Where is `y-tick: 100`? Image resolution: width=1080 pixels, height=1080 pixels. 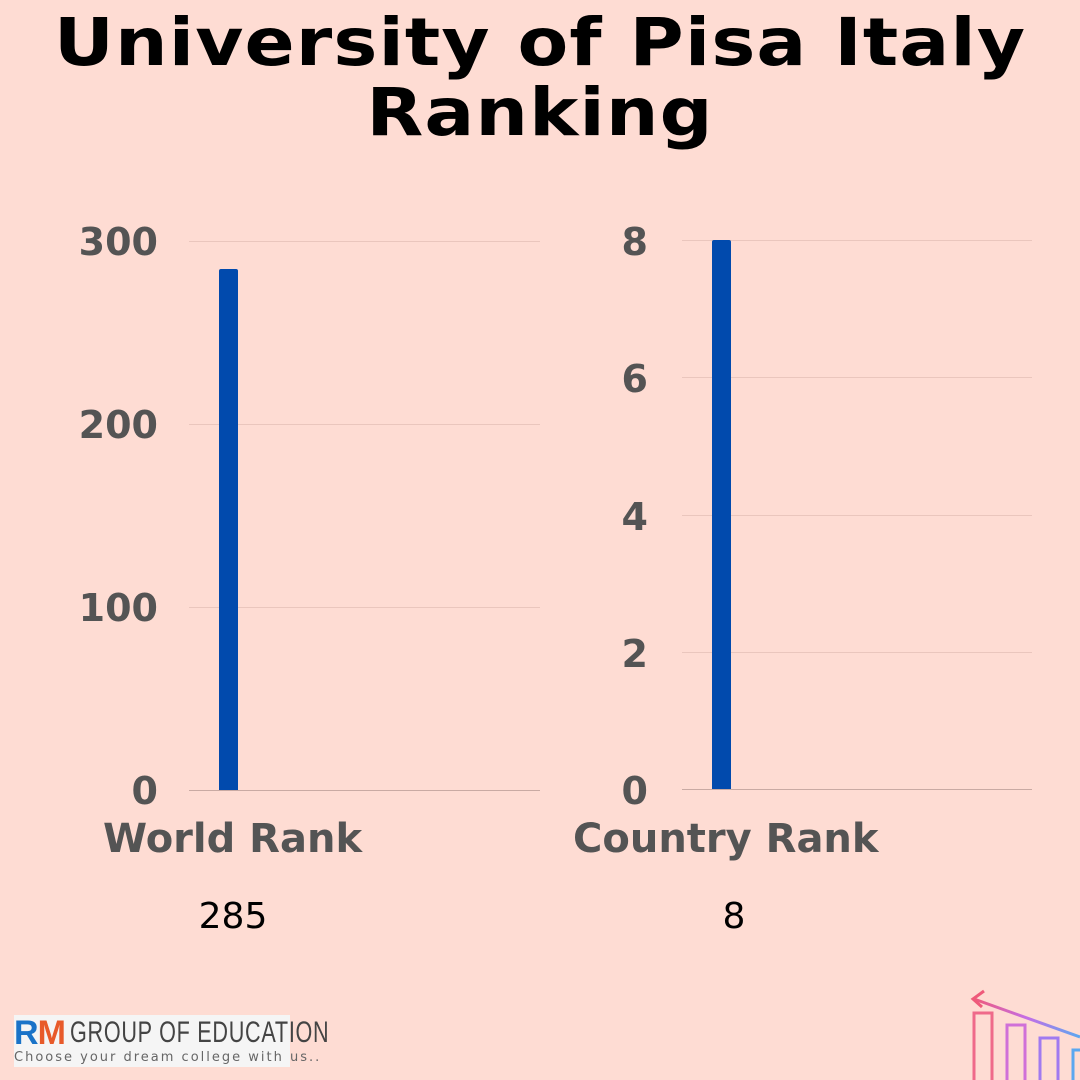 y-tick: 100 is located at coordinates (118, 608).